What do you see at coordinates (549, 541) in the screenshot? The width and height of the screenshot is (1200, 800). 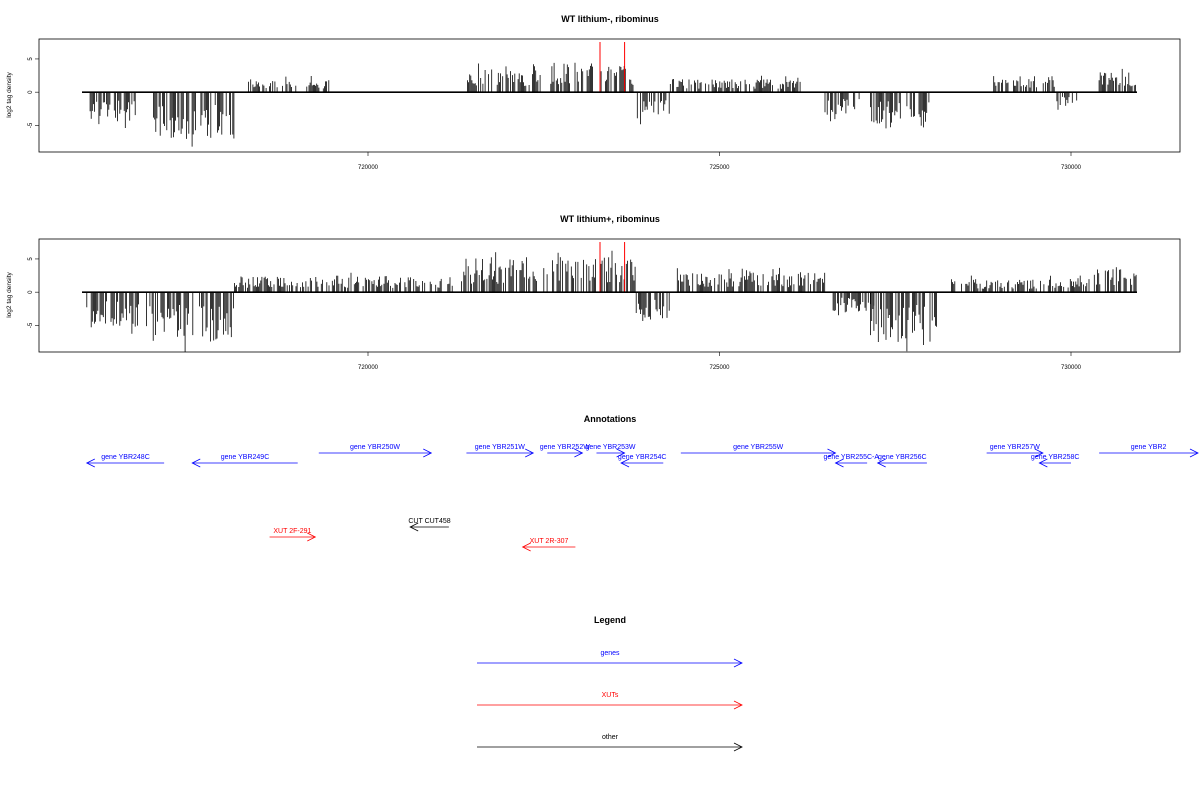 I see `annotation-label: XUT 2R-307` at bounding box center [549, 541].